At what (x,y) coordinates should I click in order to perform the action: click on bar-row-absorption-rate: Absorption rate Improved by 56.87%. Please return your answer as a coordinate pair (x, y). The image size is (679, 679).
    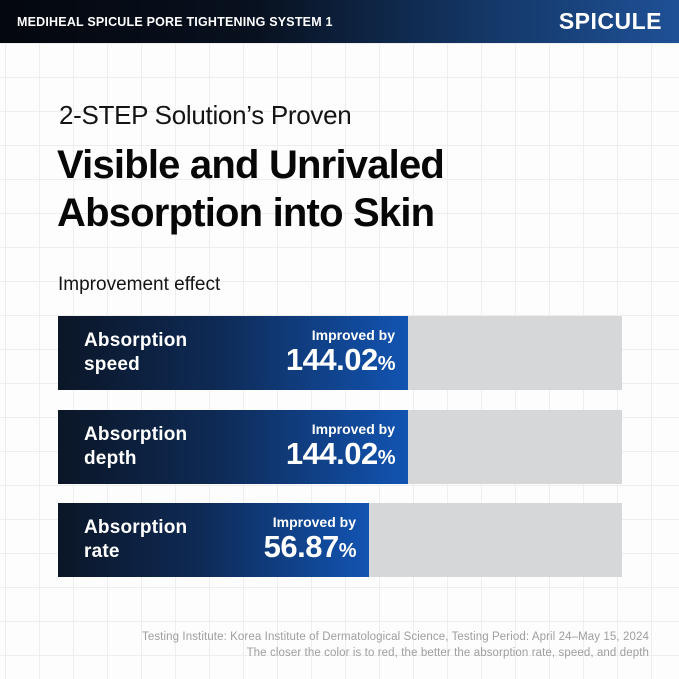
    Looking at the image, I should click on (340, 540).